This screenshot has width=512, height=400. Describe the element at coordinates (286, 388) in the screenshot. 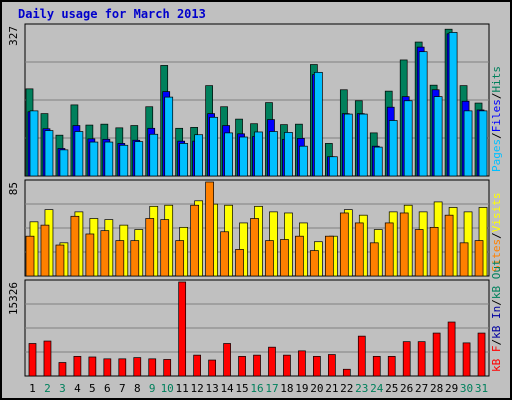

I see `day-label: 18` at that location.